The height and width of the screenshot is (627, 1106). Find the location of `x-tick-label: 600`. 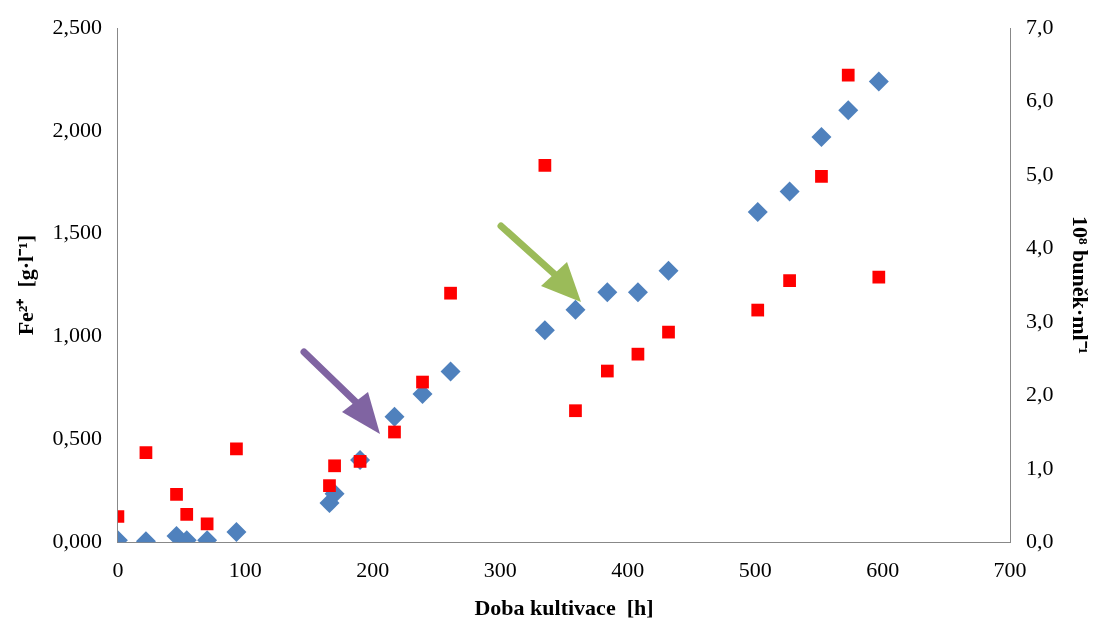

x-tick-label: 600 is located at coordinates (883, 570).